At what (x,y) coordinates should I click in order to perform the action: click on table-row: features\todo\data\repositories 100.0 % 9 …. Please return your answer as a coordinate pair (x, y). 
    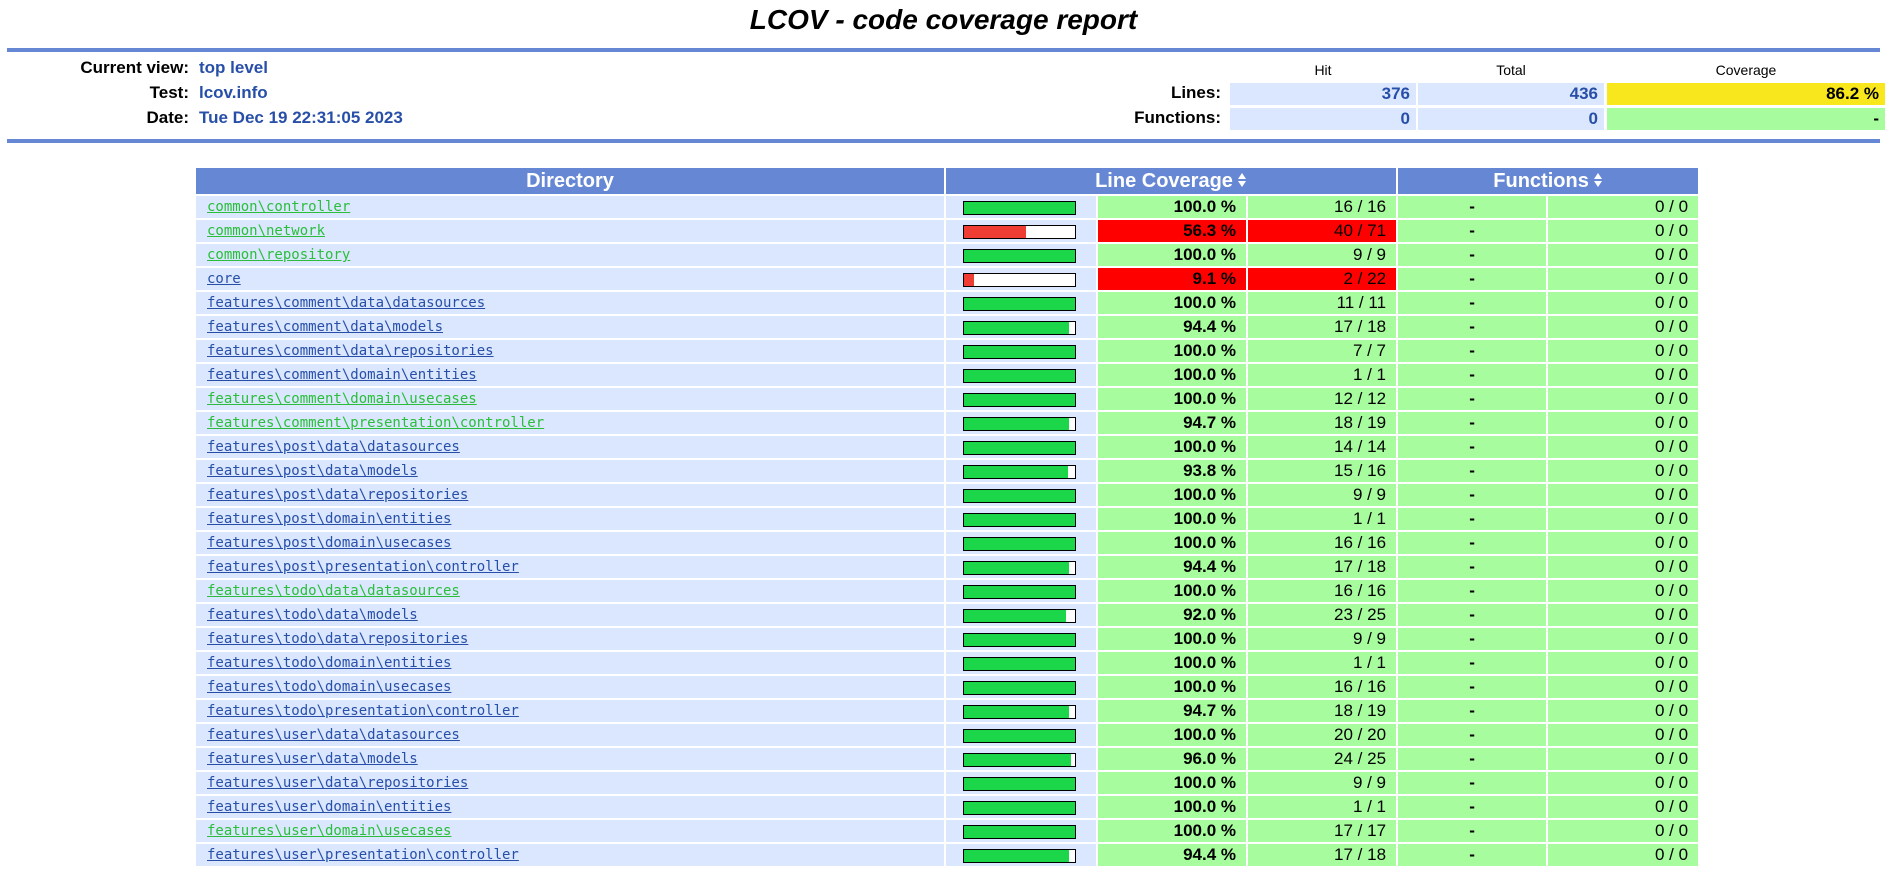
    Looking at the image, I should click on (947, 639).